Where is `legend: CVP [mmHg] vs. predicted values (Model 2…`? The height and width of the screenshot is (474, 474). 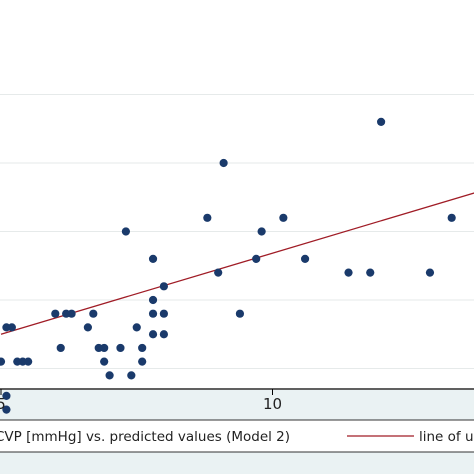
legend: CVP [mmHg] vs. predicted values (Model 2… is located at coordinates (237, 436).